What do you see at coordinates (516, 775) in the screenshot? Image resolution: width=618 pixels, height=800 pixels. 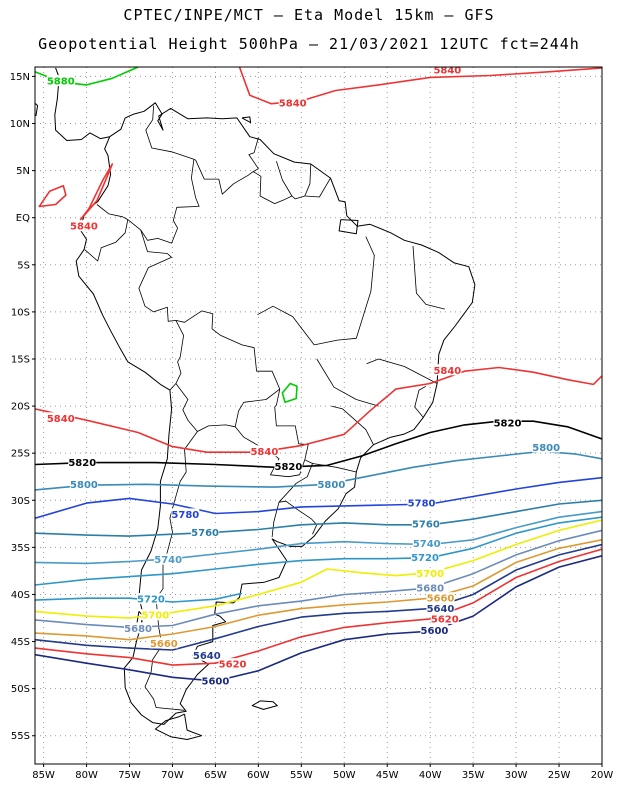 I see `lon-tick-label: 30W` at bounding box center [516, 775].